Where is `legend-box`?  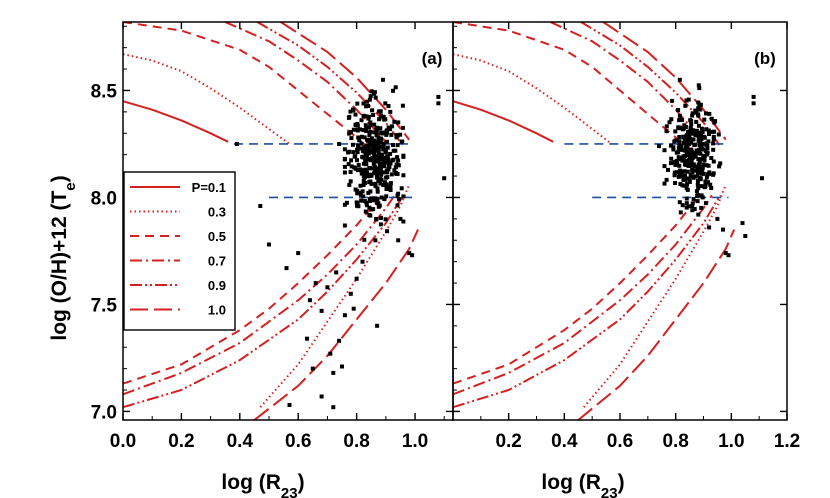
legend-box is located at coordinates (179, 251).